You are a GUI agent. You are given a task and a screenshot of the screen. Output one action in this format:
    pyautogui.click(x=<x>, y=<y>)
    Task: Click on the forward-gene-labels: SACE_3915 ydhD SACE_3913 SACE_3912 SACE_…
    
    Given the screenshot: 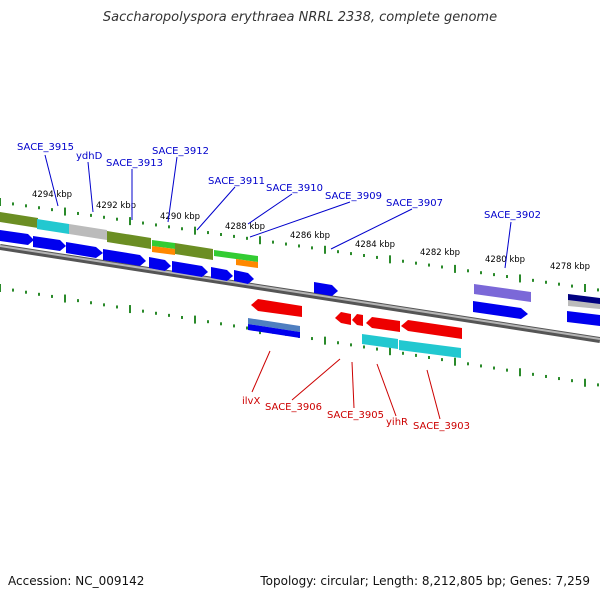 What is the action you would take?
    pyautogui.click(x=279, y=181)
    